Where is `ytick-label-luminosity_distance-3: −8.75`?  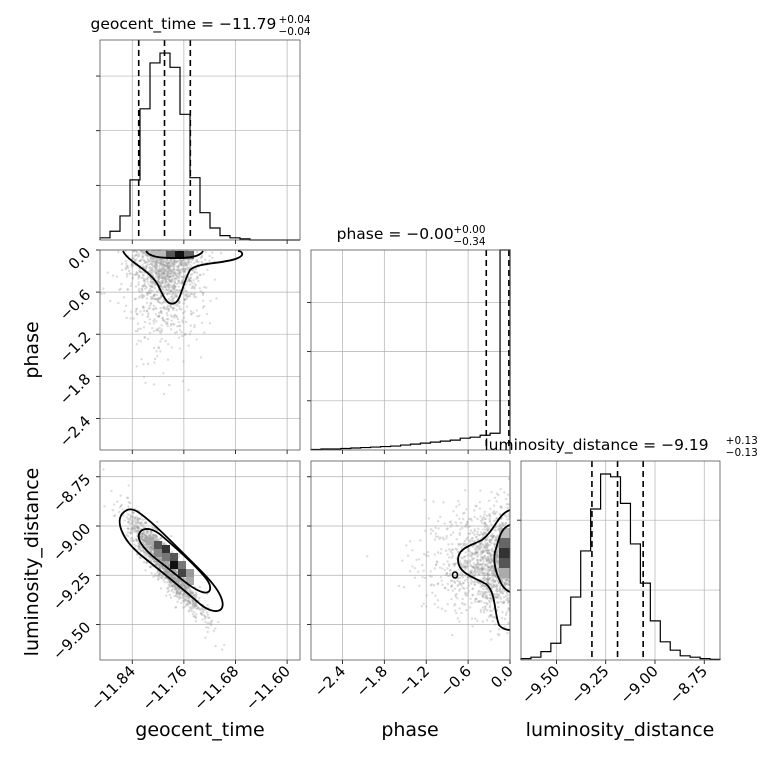
ytick-label-luminosity_distance-3: −8.75 is located at coordinates (71, 492).